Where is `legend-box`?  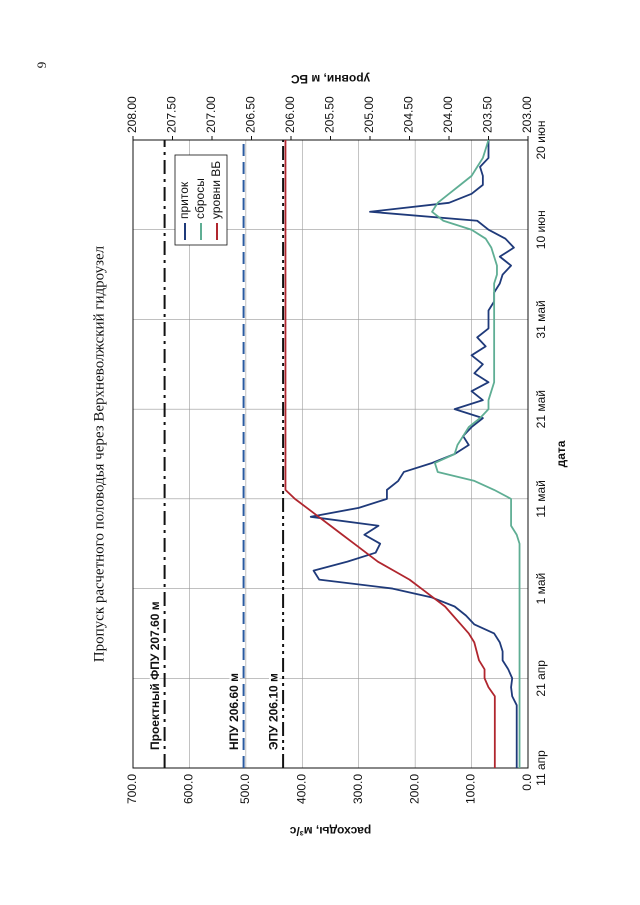 legend-box is located at coordinates (201, 200).